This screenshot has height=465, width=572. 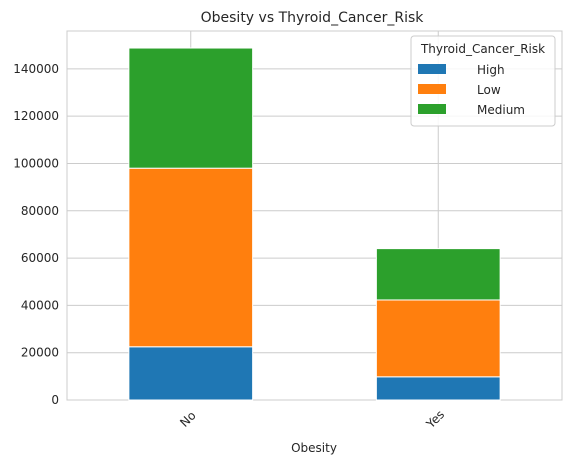 What do you see at coordinates (40, 305) in the screenshot?
I see `y-tick-label: 40000` at bounding box center [40, 305].